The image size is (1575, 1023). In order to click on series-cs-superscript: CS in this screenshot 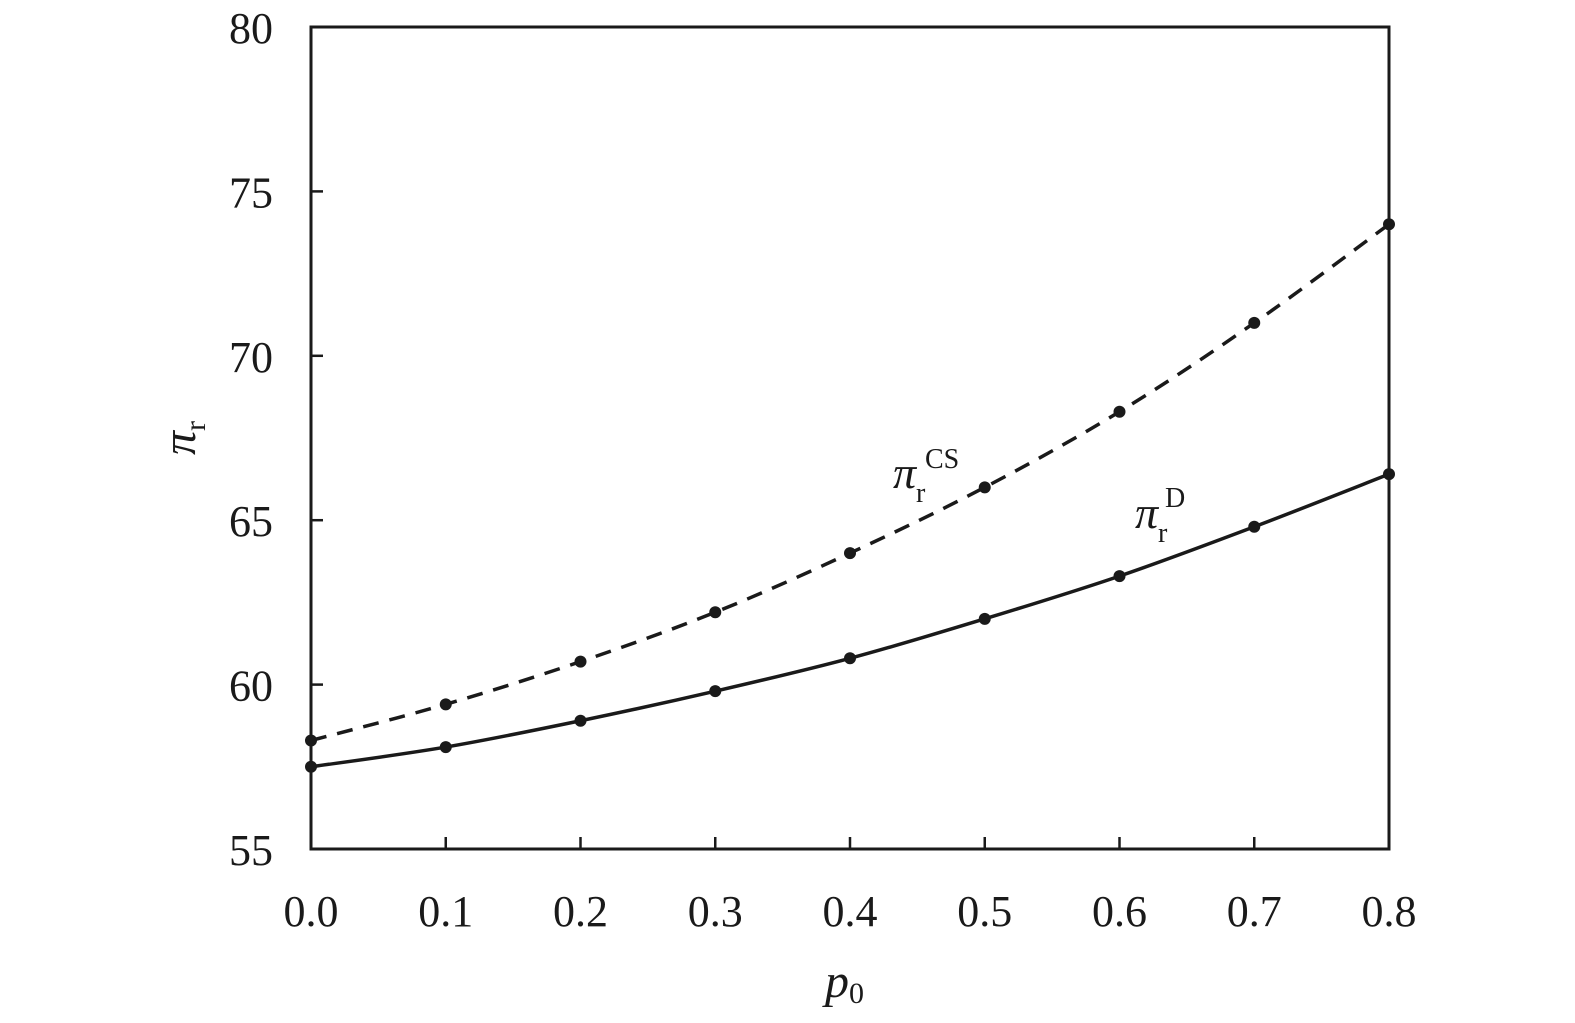, I will do `click(942, 459)`.